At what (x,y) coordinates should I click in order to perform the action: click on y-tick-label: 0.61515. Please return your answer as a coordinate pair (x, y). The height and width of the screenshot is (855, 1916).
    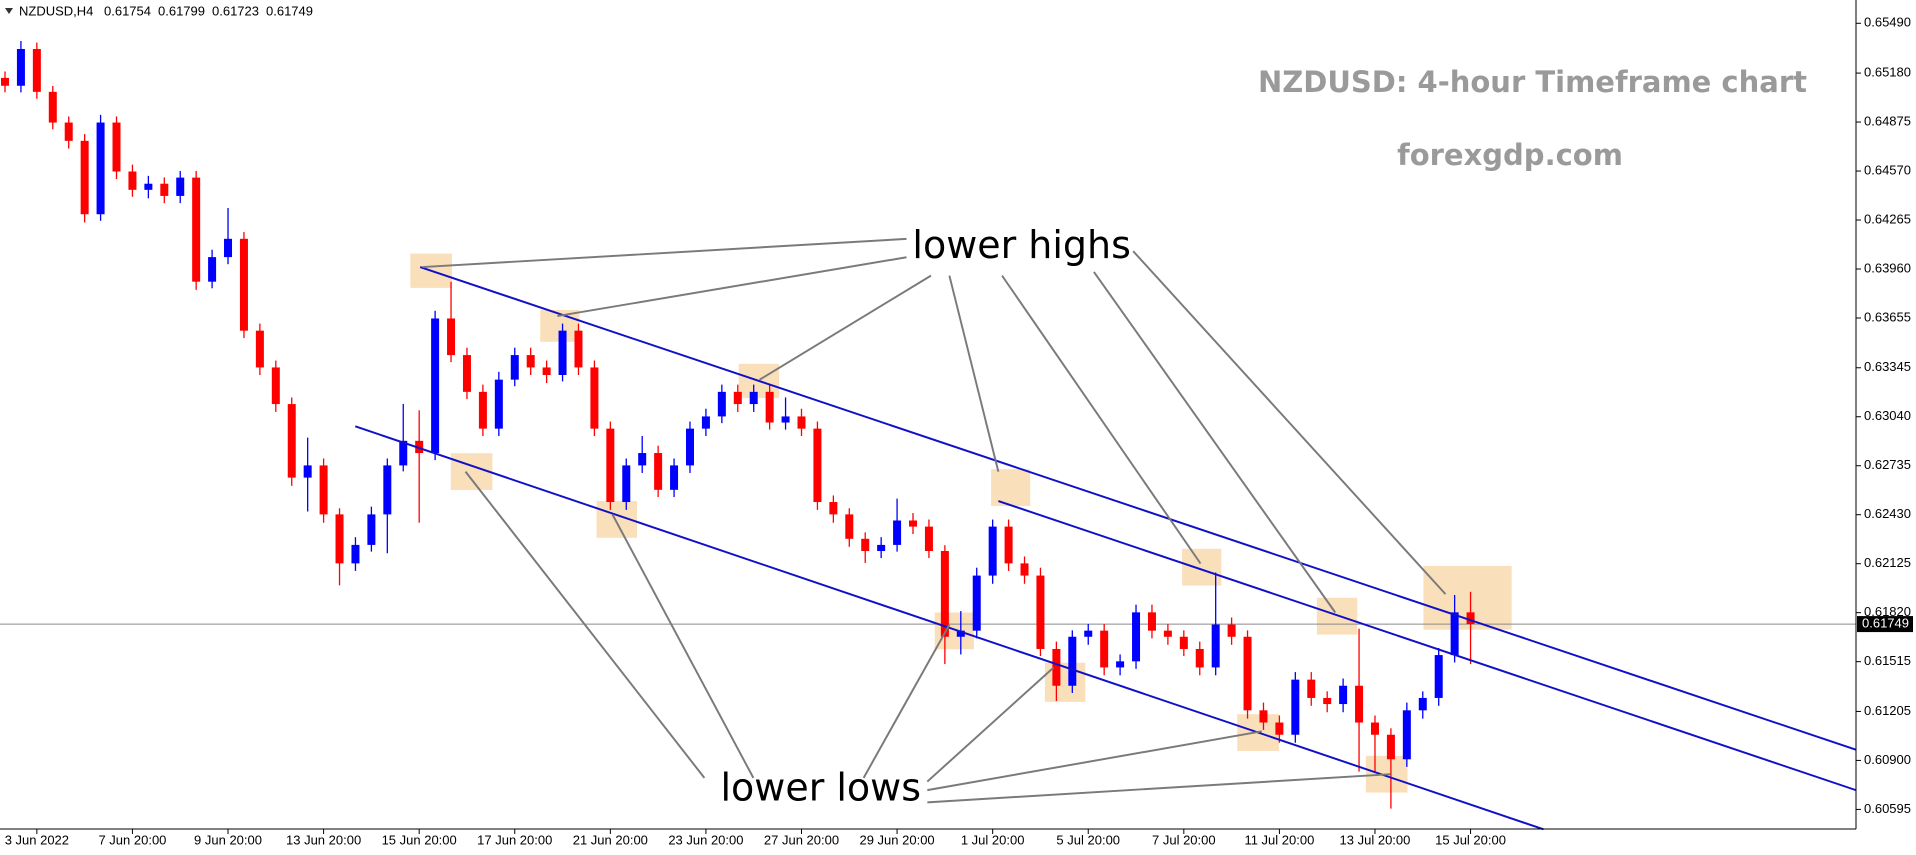
    Looking at the image, I should click on (1887, 660).